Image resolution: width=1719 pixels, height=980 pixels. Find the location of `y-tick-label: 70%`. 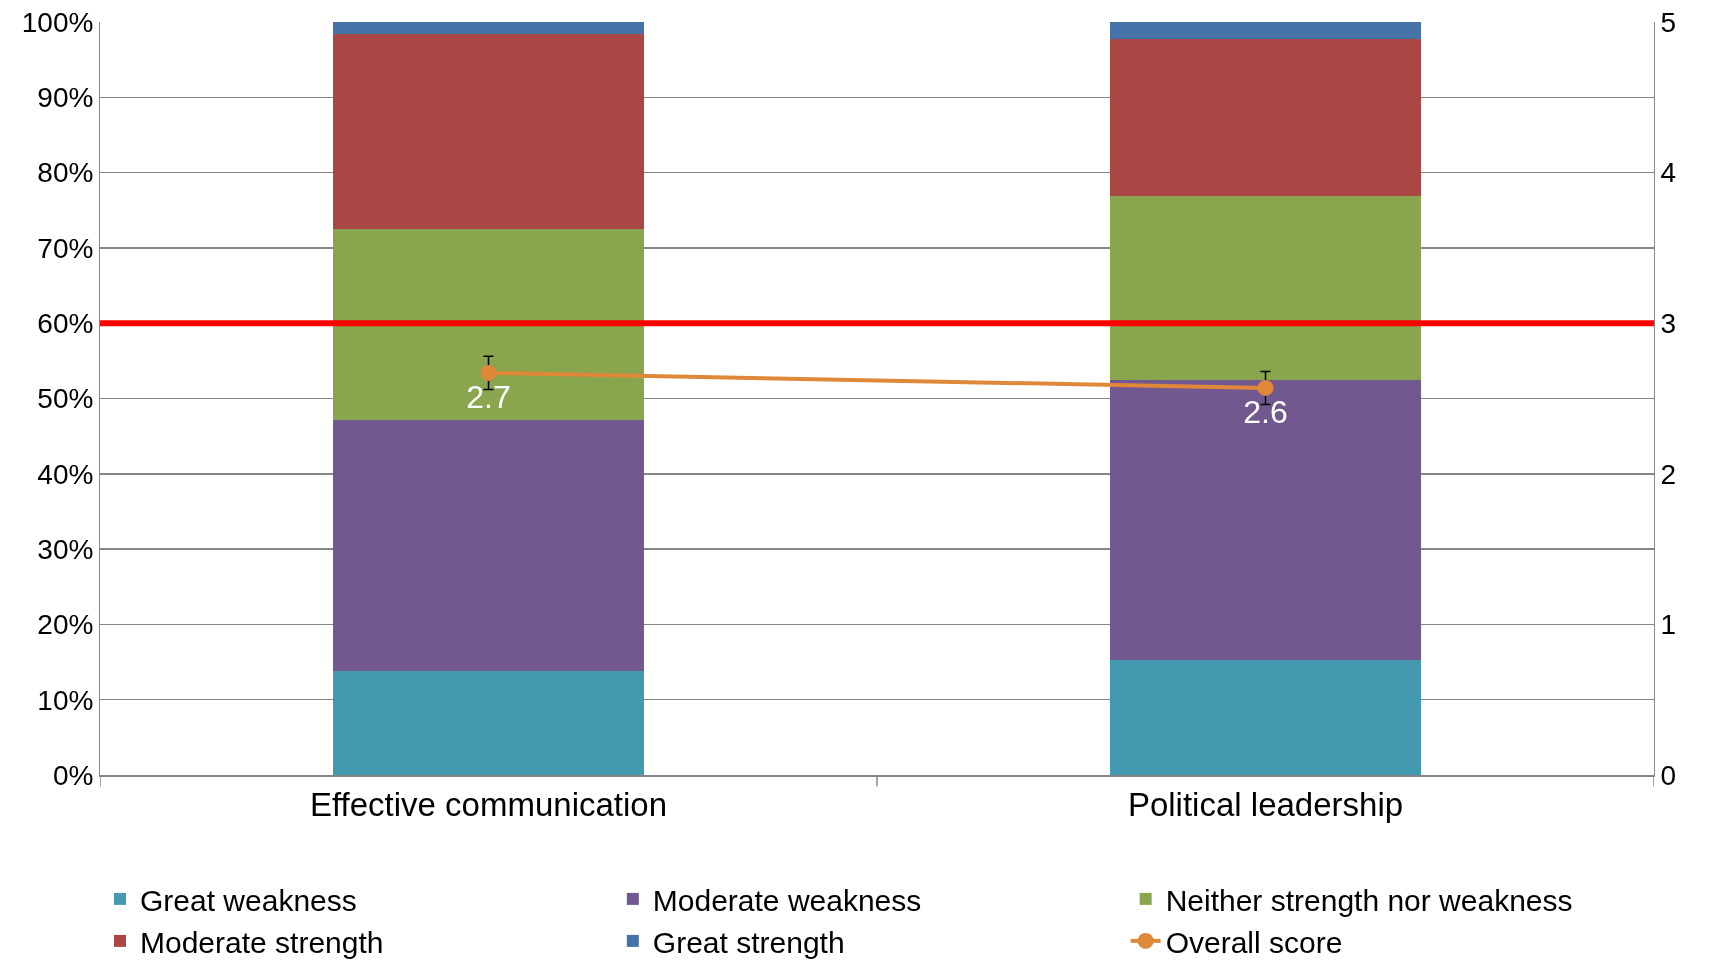

y-tick-label: 70% is located at coordinates (65, 248).